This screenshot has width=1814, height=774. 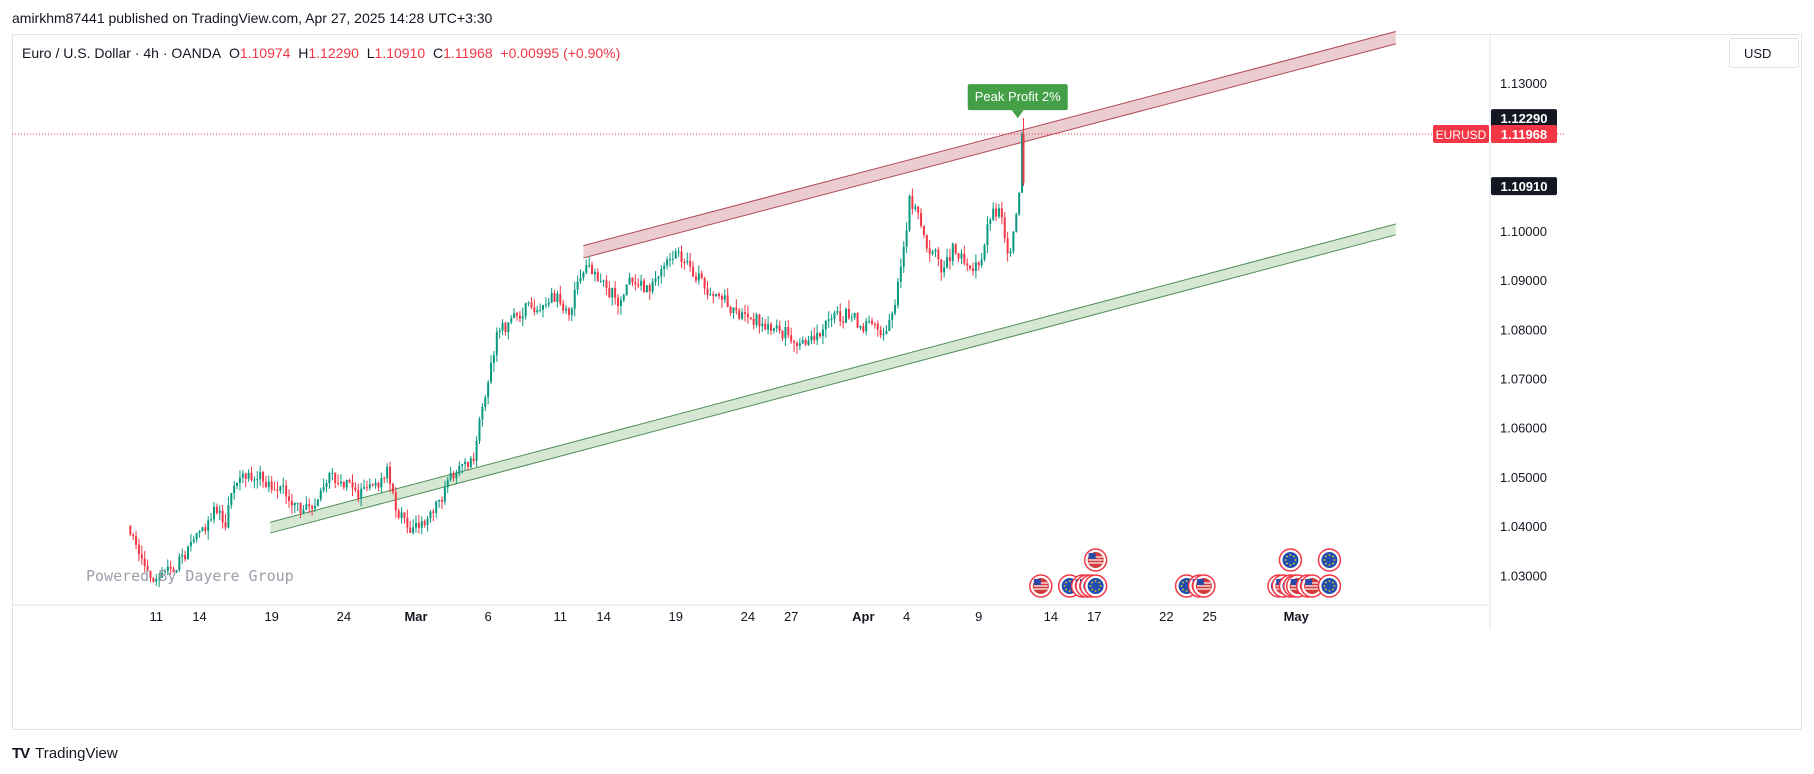 I want to click on price-label-box, so click(x=1524, y=134).